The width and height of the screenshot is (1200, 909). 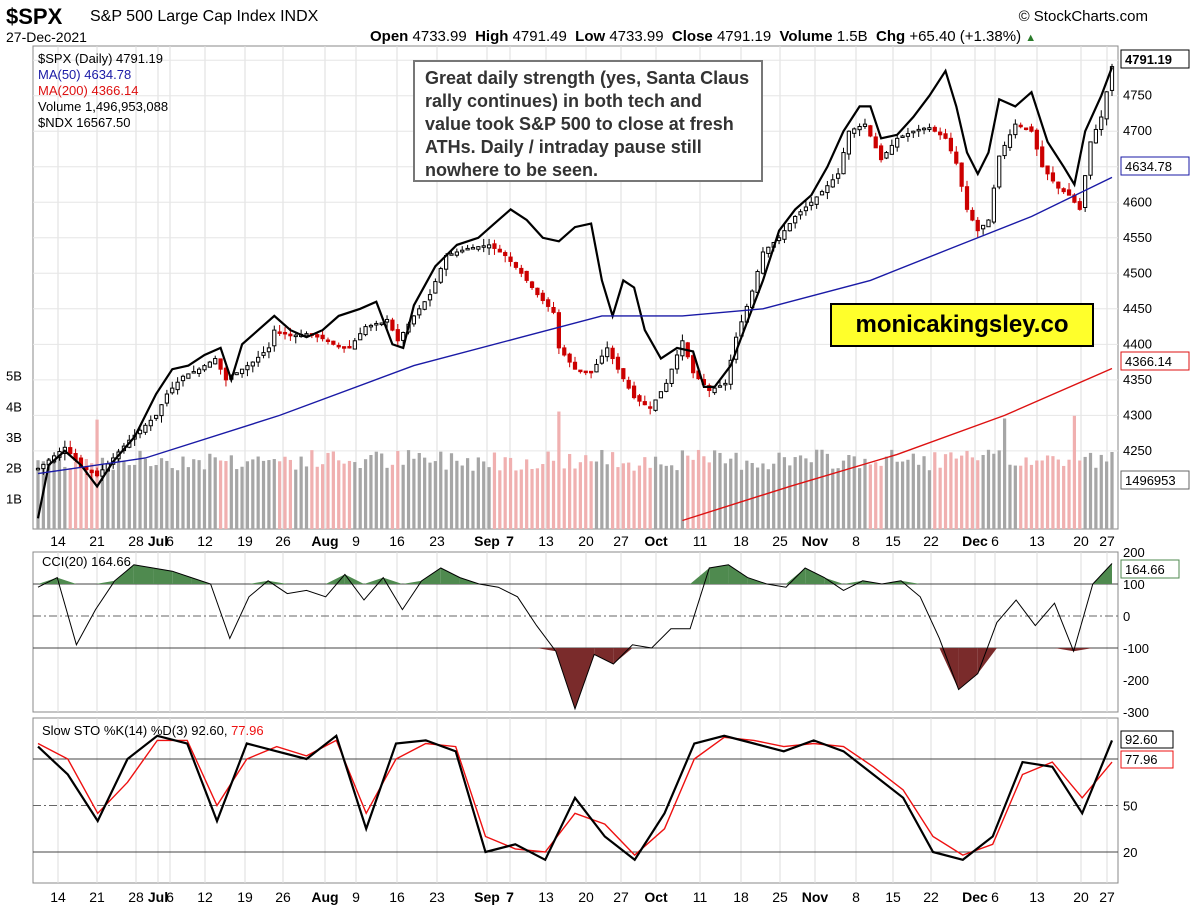 I want to click on badge-cci: 164.66, so click(x=1150, y=569).